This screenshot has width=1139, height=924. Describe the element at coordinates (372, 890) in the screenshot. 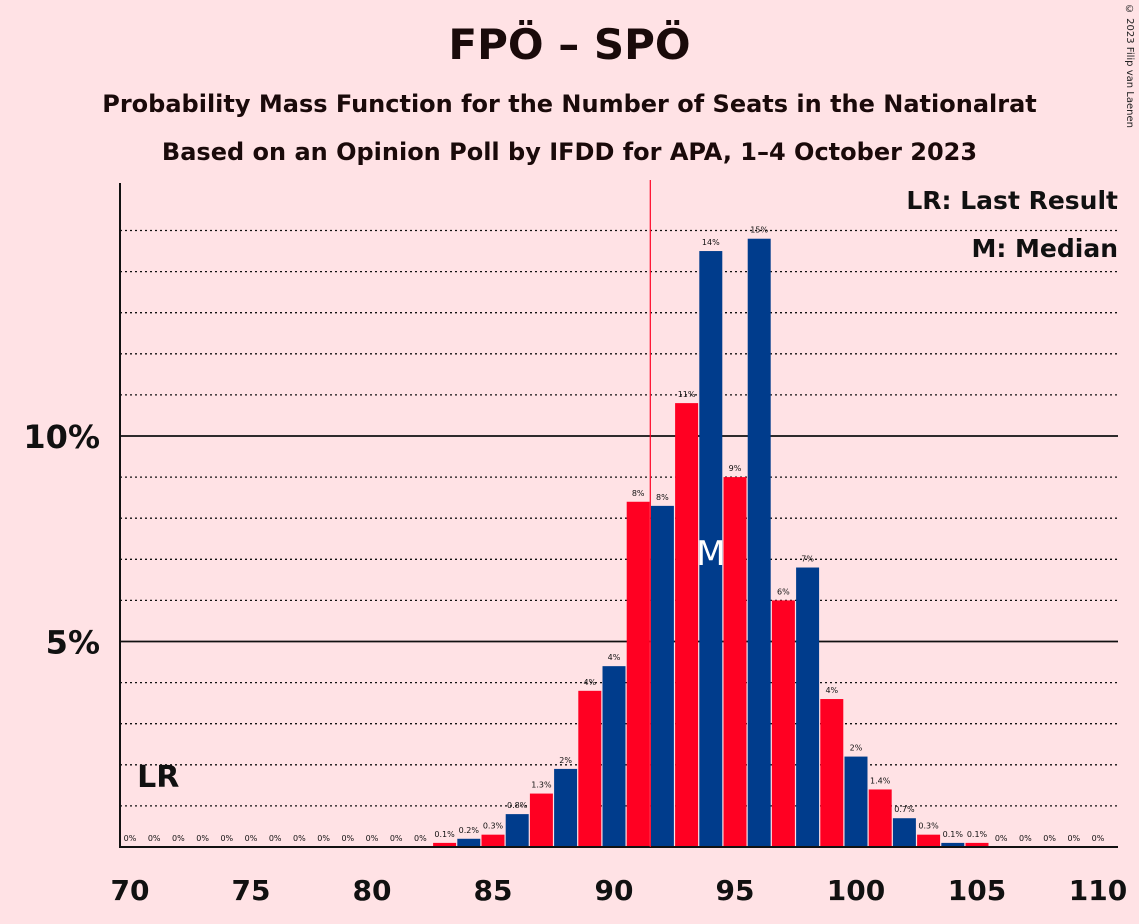

I see `x-tick-label-80: 80` at that location.